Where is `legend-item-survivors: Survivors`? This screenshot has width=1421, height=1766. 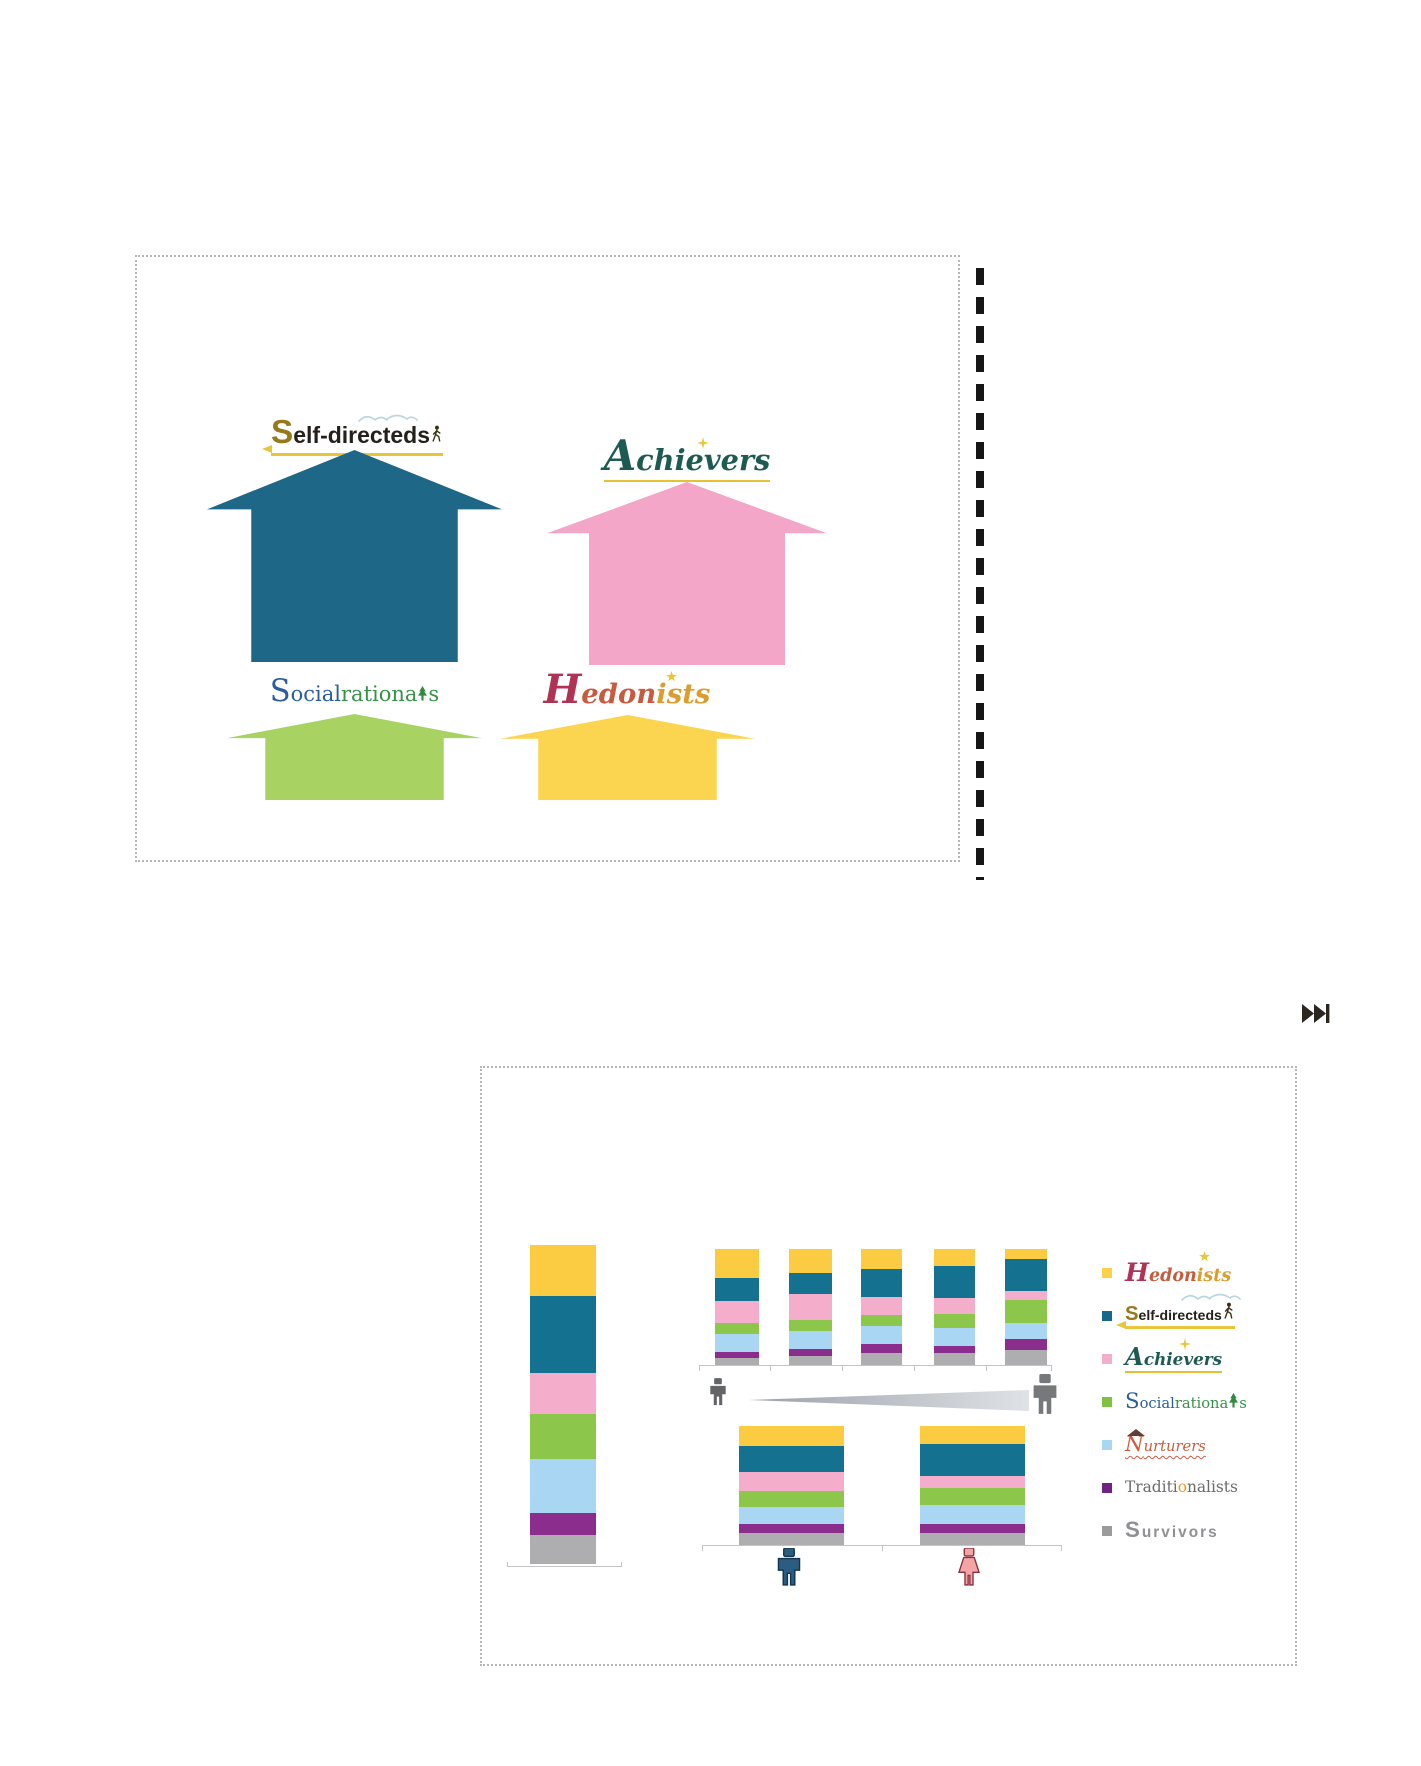
legend-item-survivors: Survivors is located at coordinates (1174, 1530).